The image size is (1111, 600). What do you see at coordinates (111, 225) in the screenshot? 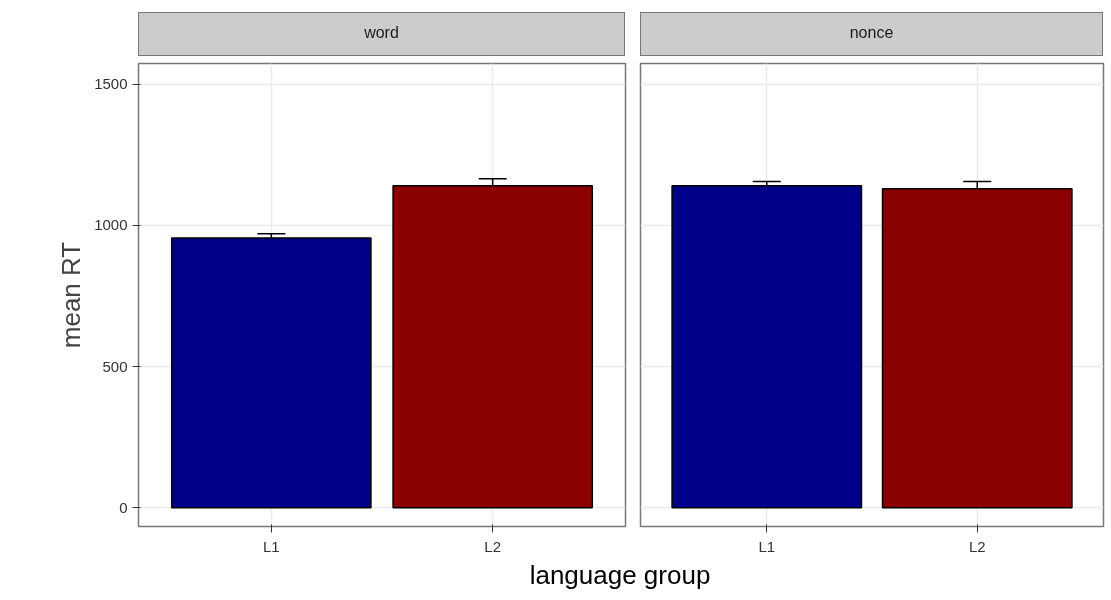
I see `y-tick-label: 1000` at bounding box center [111, 225].